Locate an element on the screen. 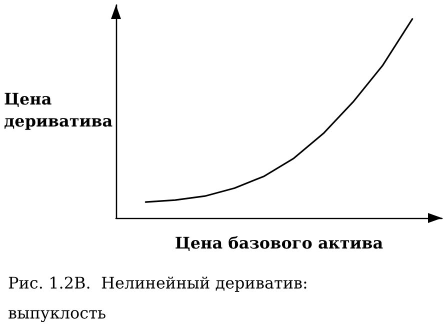  y-axis-title: Цена дериватива is located at coordinates (58, 110).